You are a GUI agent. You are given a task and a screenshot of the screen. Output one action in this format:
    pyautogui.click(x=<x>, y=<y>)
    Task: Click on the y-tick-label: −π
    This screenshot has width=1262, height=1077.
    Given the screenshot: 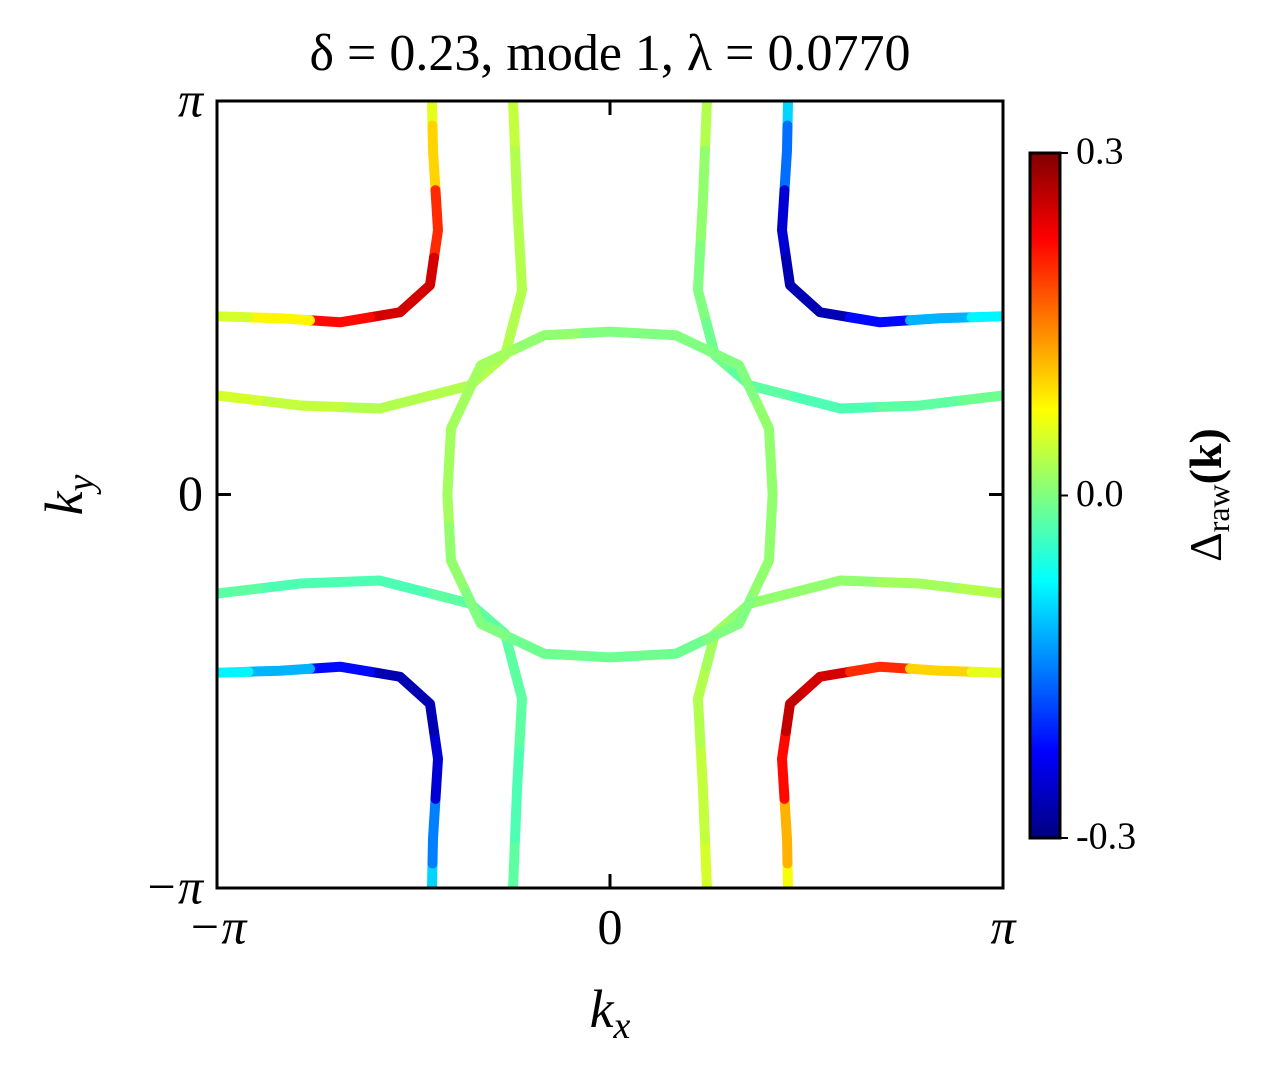 What is the action you would take?
    pyautogui.click(x=174, y=886)
    